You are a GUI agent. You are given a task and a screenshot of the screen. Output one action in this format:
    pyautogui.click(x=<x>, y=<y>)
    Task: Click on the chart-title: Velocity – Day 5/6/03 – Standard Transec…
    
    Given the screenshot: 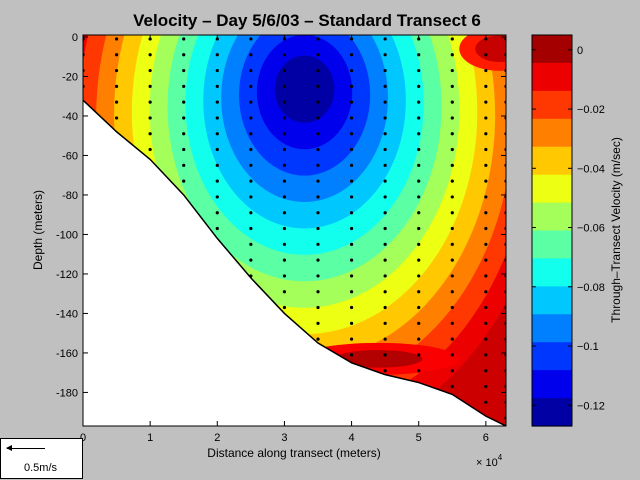 What is the action you would take?
    pyautogui.click(x=307, y=20)
    